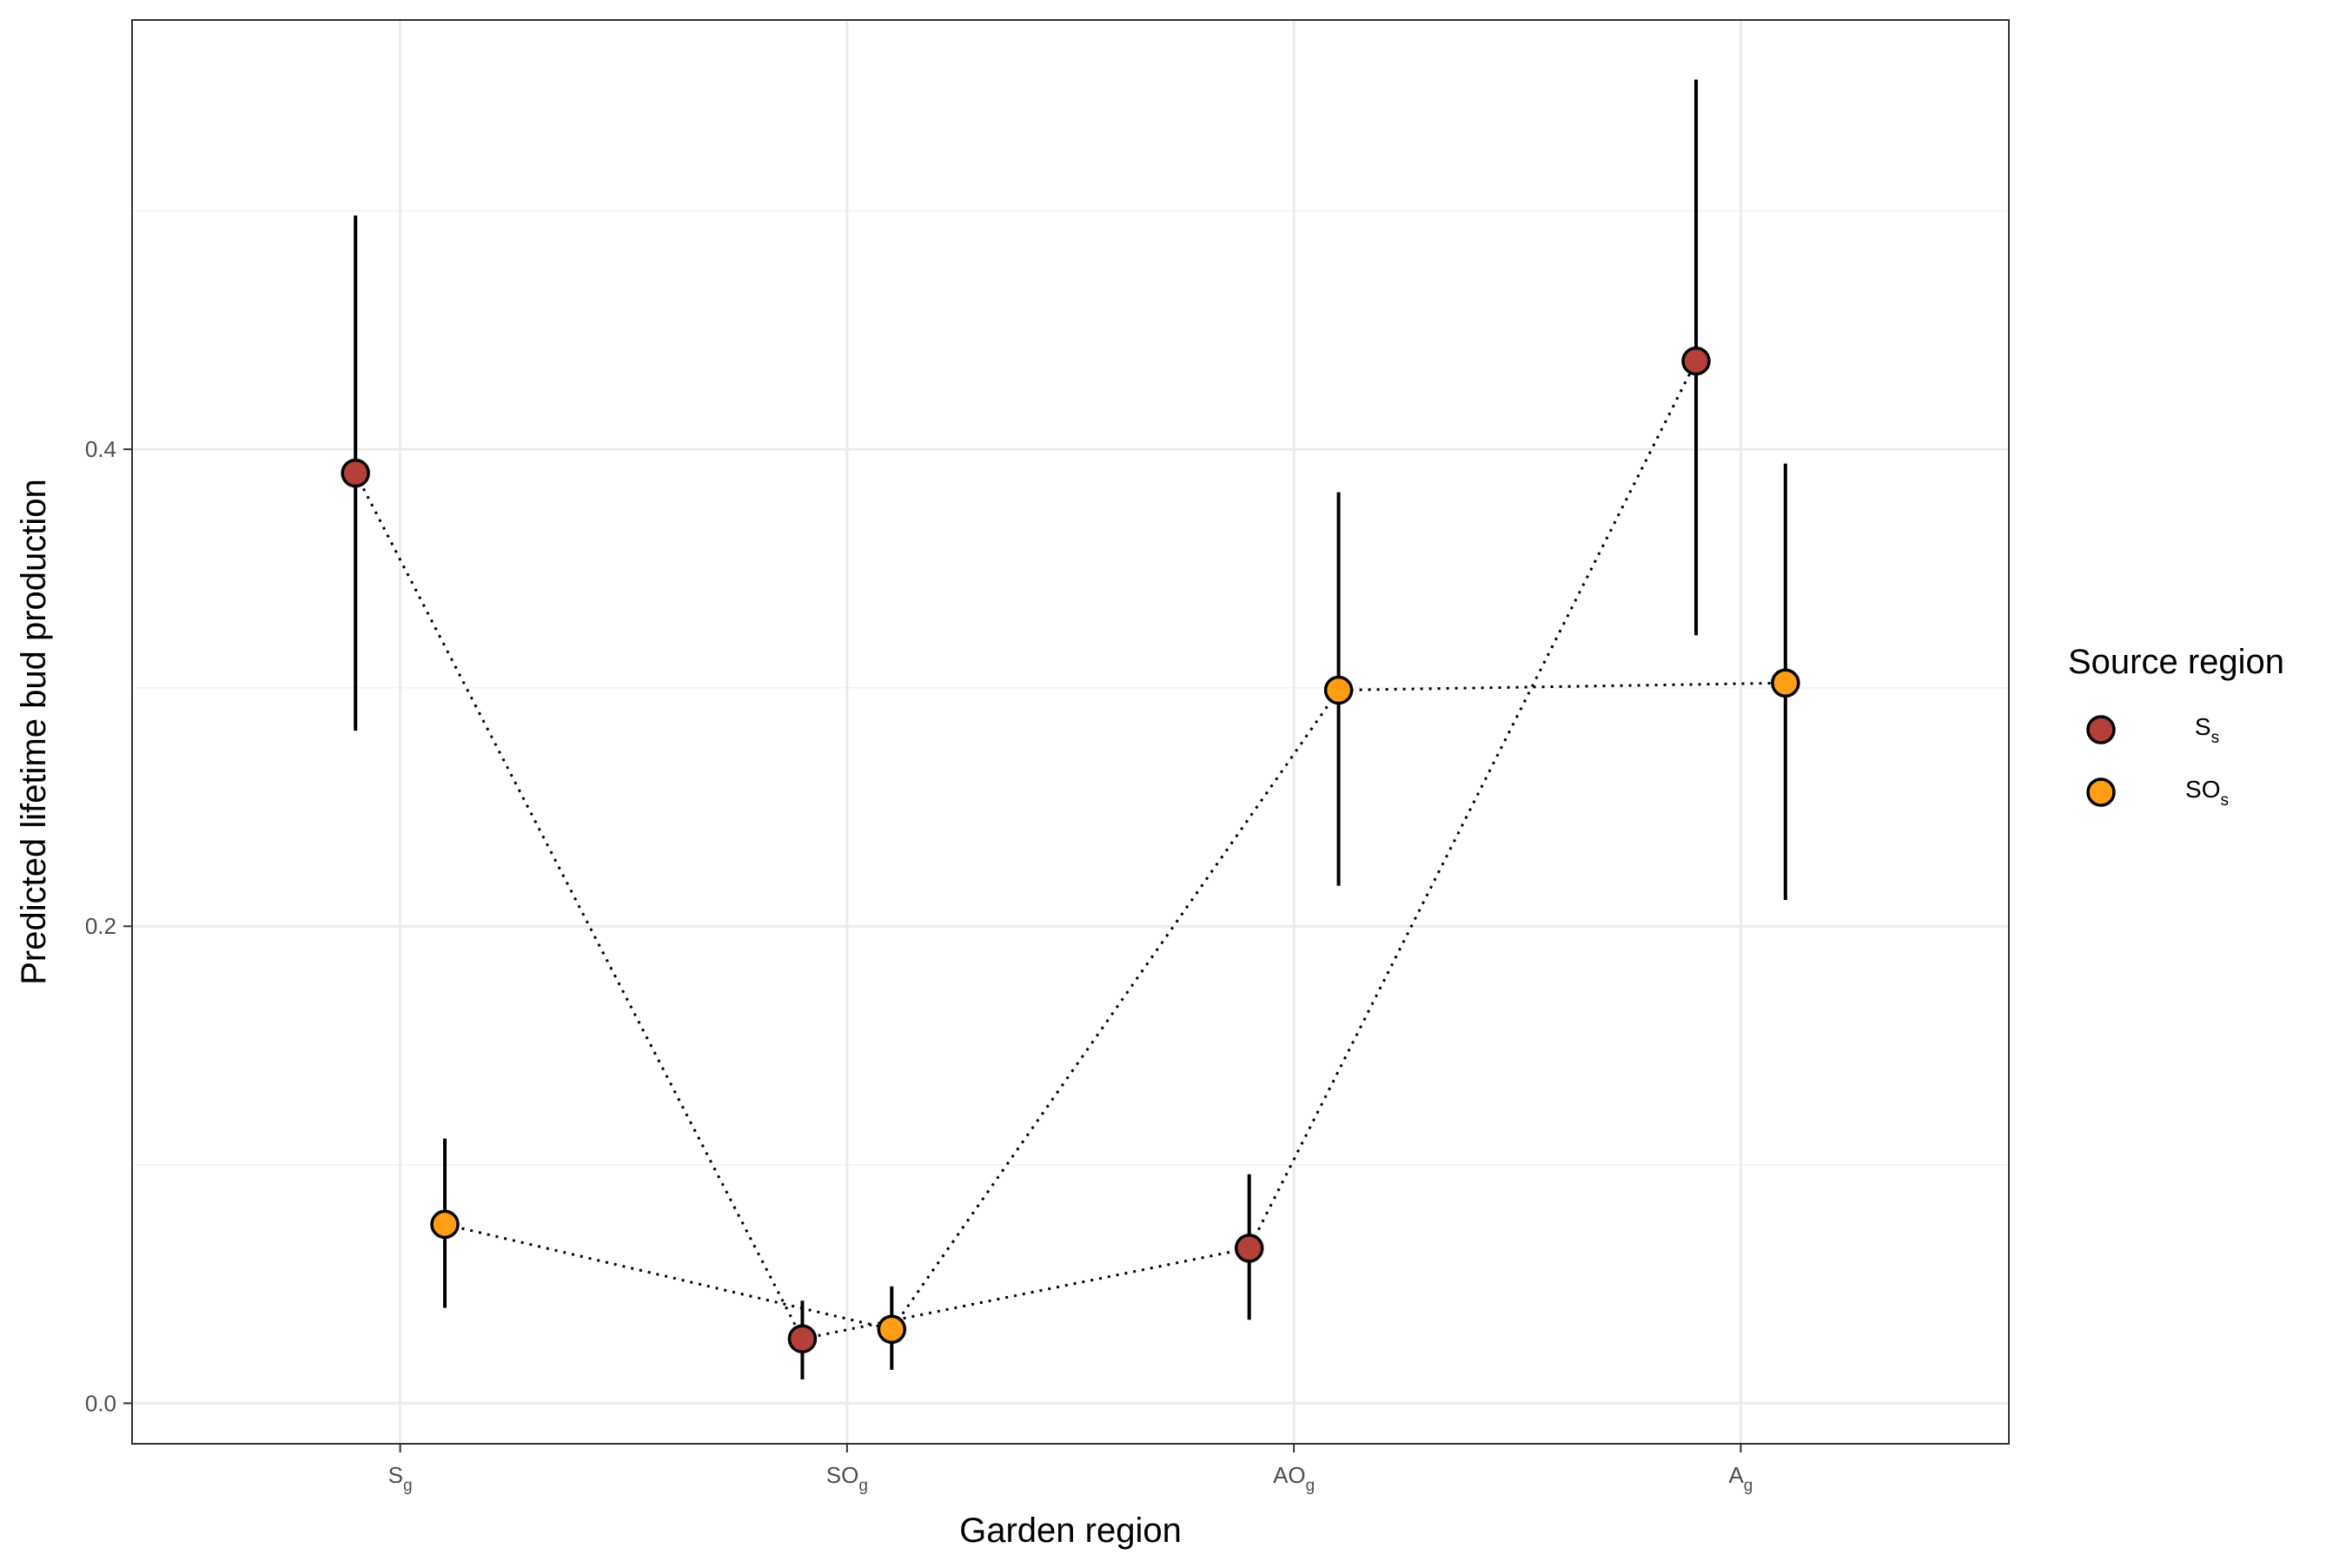  Describe the element at coordinates (396, 1475) in the screenshot. I see `x-tick-label-base: S` at that location.